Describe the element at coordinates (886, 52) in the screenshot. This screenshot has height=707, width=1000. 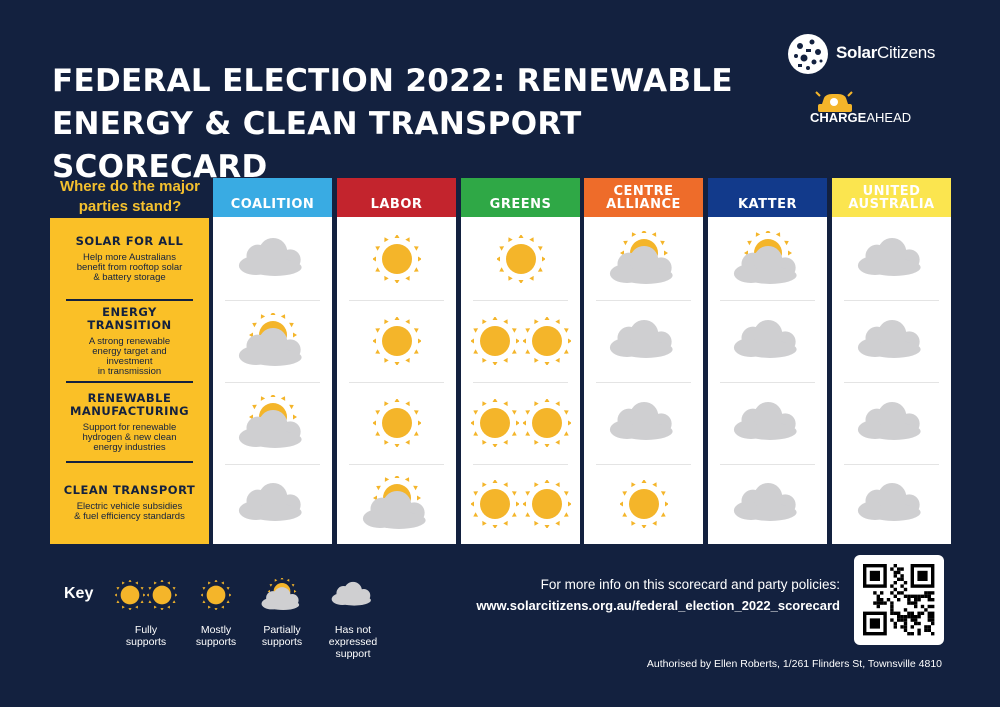
I see `solar-citizens-wordmark: SolarCitizens` at that location.